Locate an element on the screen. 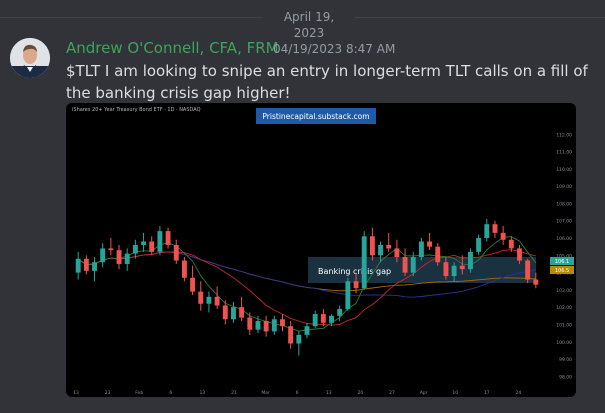 This screenshot has width=605, height=413. x-tick-label: 24 is located at coordinates (519, 393).